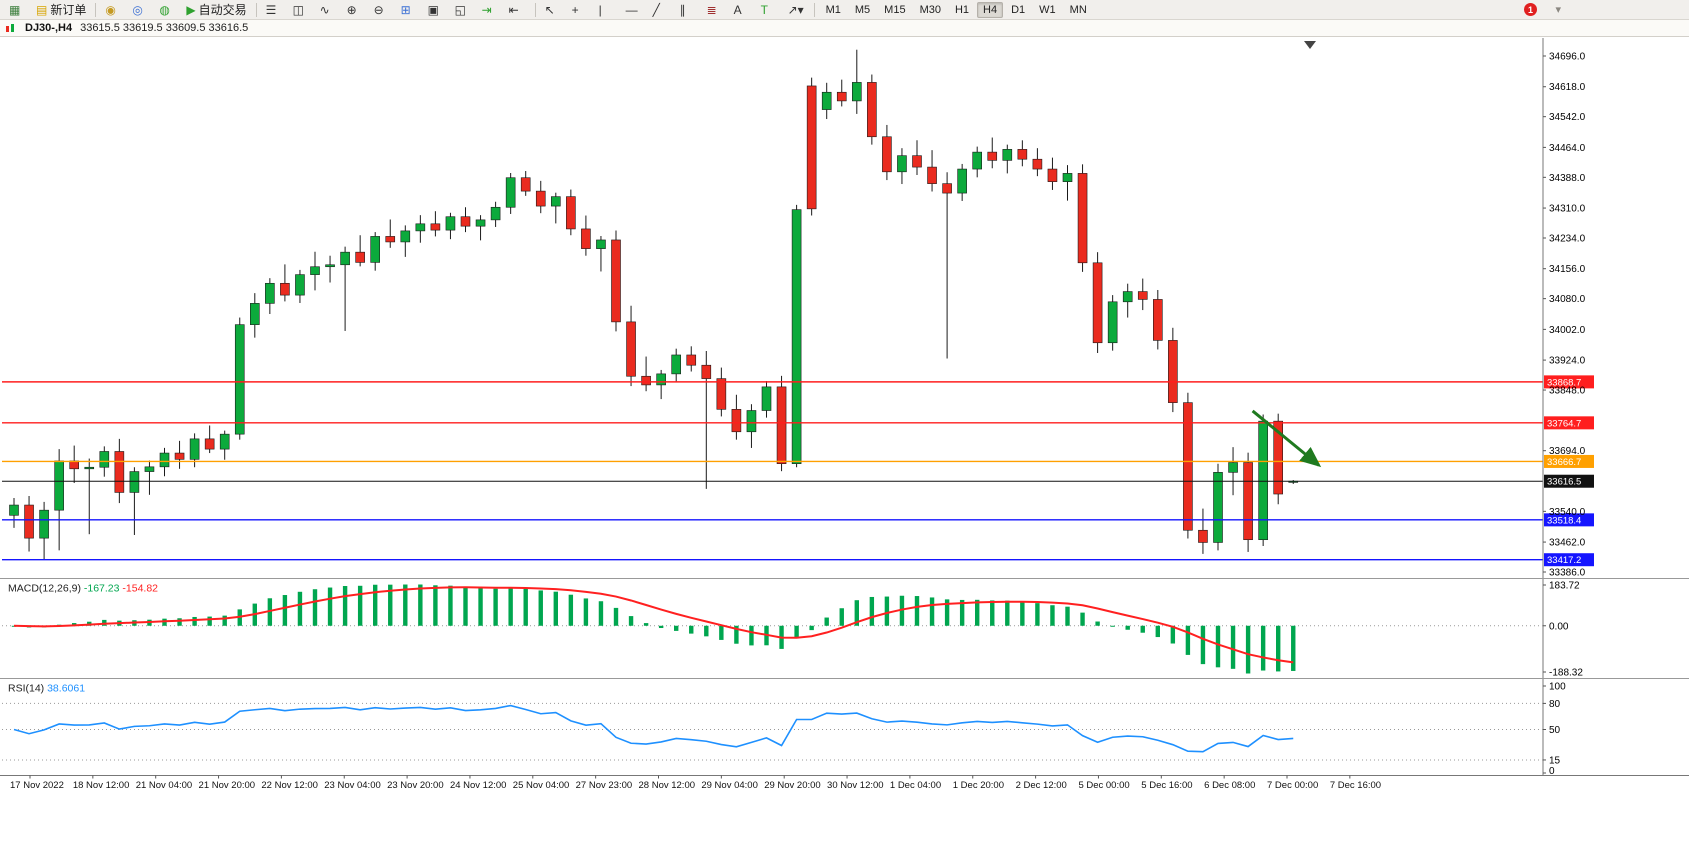  Describe the element at coordinates (216, 9) in the screenshot. I see `auto-trading-button: ▶ 自动交易` at that location.